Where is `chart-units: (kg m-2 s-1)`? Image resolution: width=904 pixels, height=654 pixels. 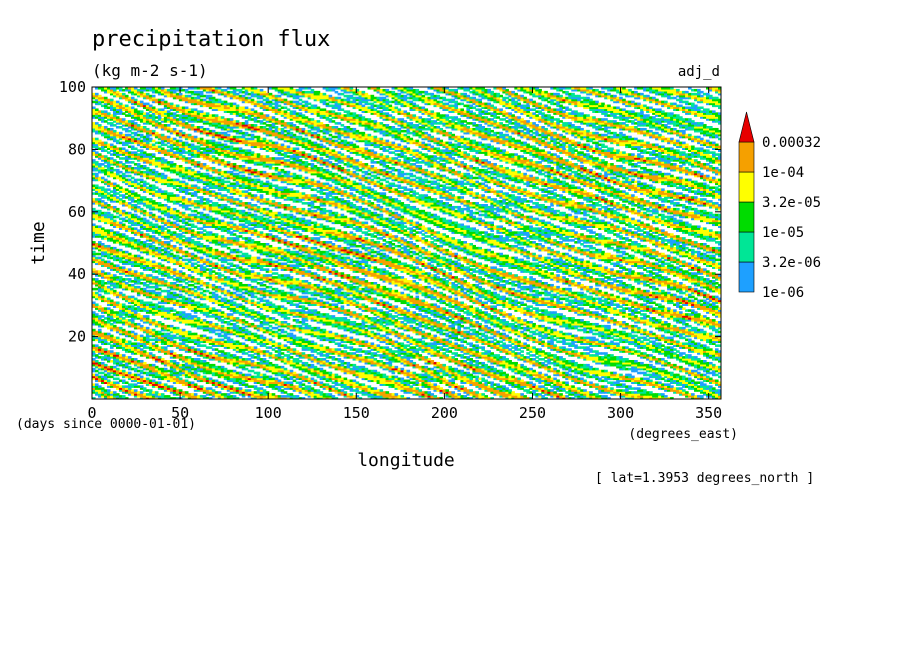 chart-units: (kg m-2 s-1) is located at coordinates (150, 70).